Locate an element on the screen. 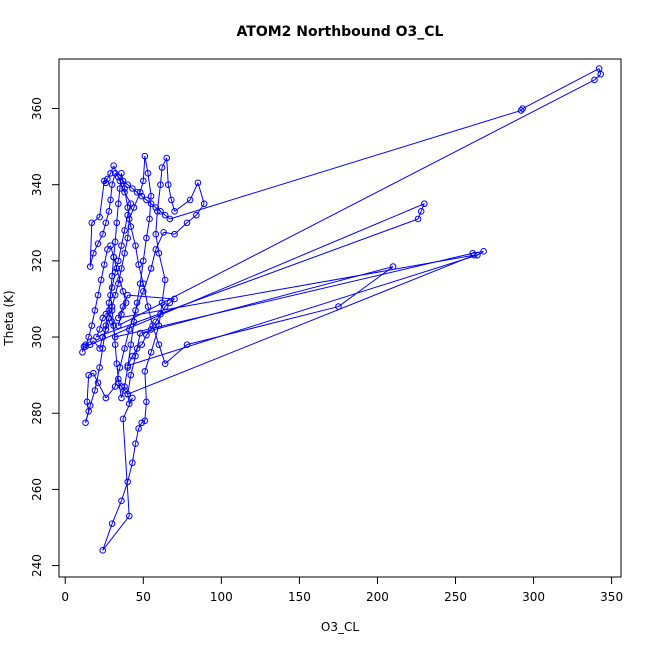  x-tick-label: 150 is located at coordinates (299, 597).